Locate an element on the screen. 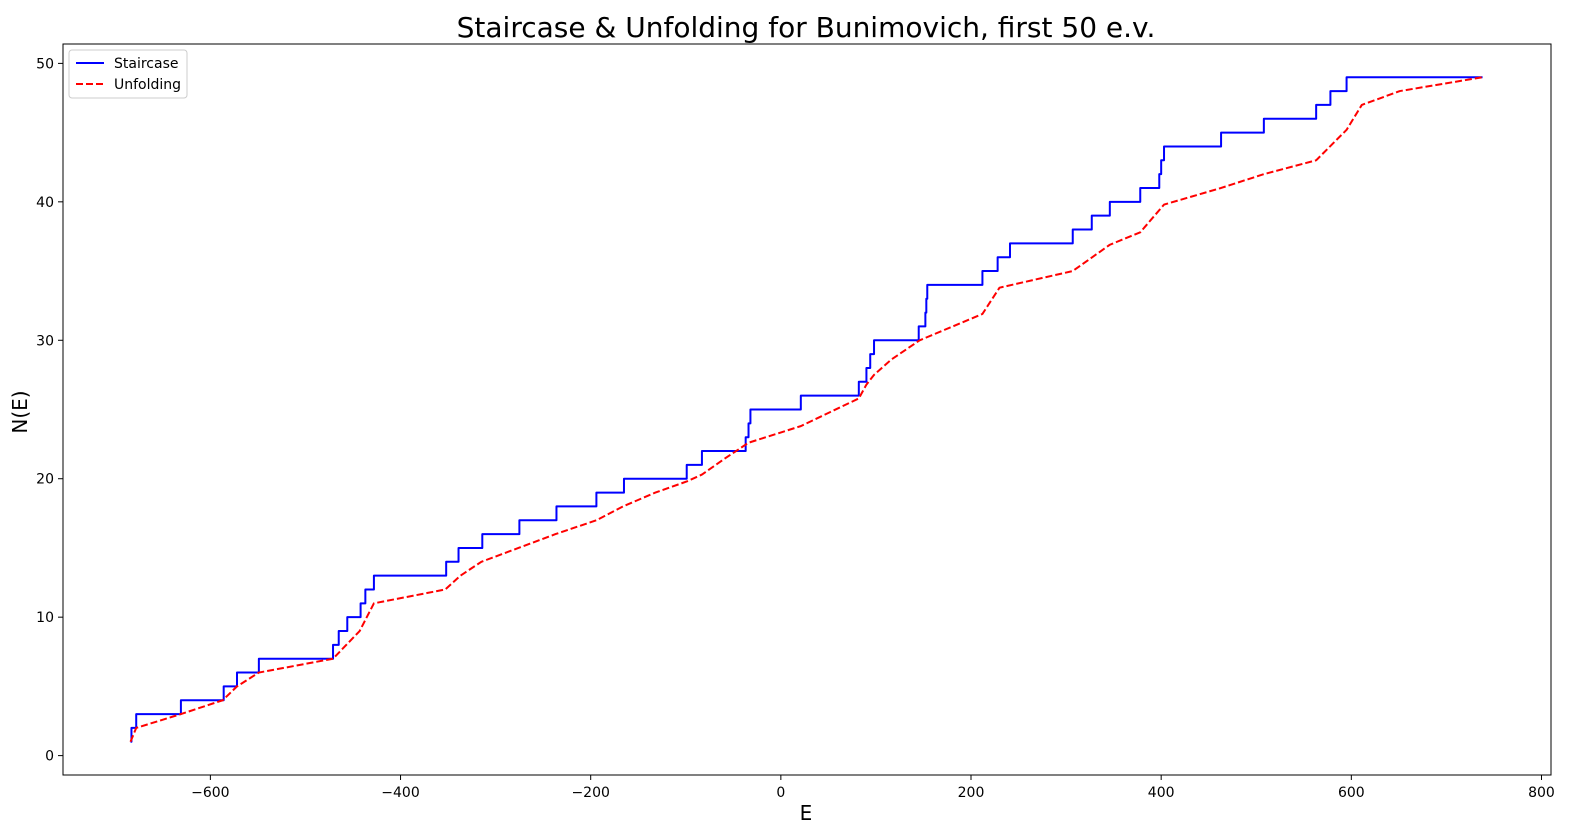 This screenshot has width=1569, height=826. y-tick-label: 30 is located at coordinates (45, 341).